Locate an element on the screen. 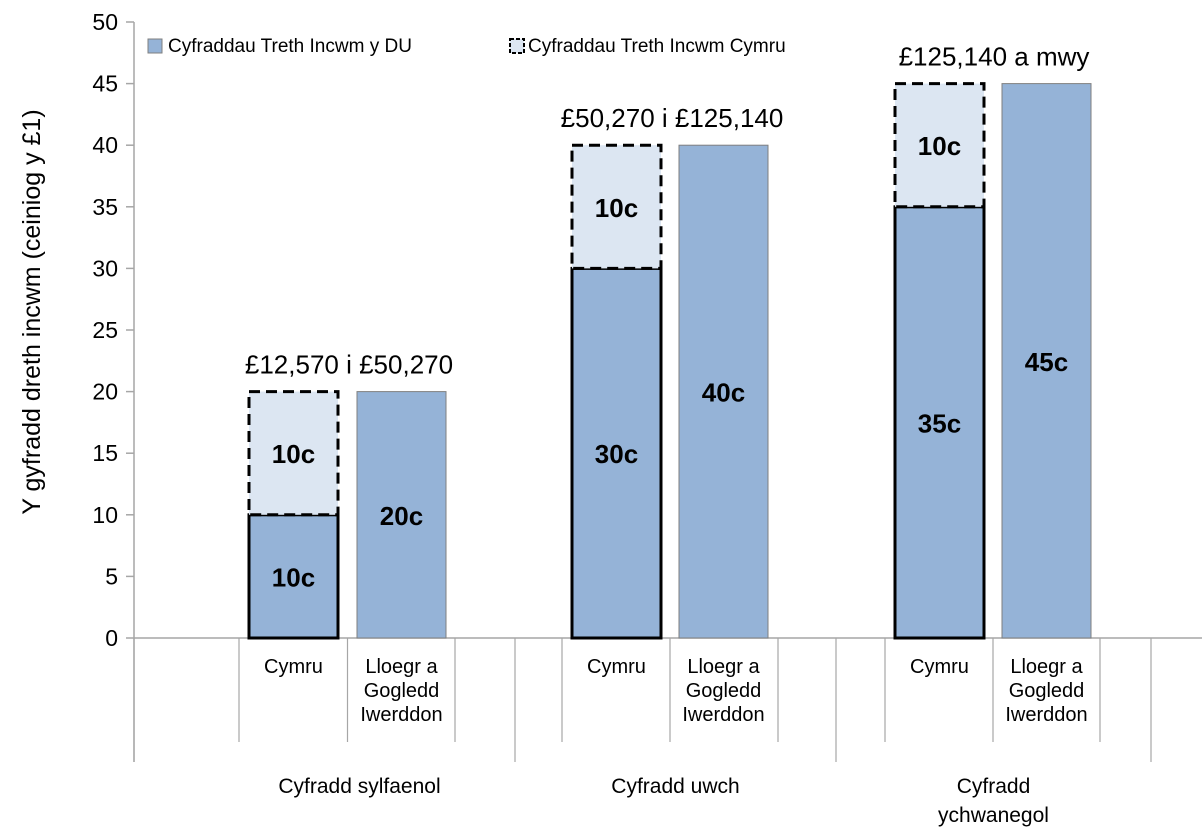  group-label: ychwanegol is located at coordinates (993, 815).